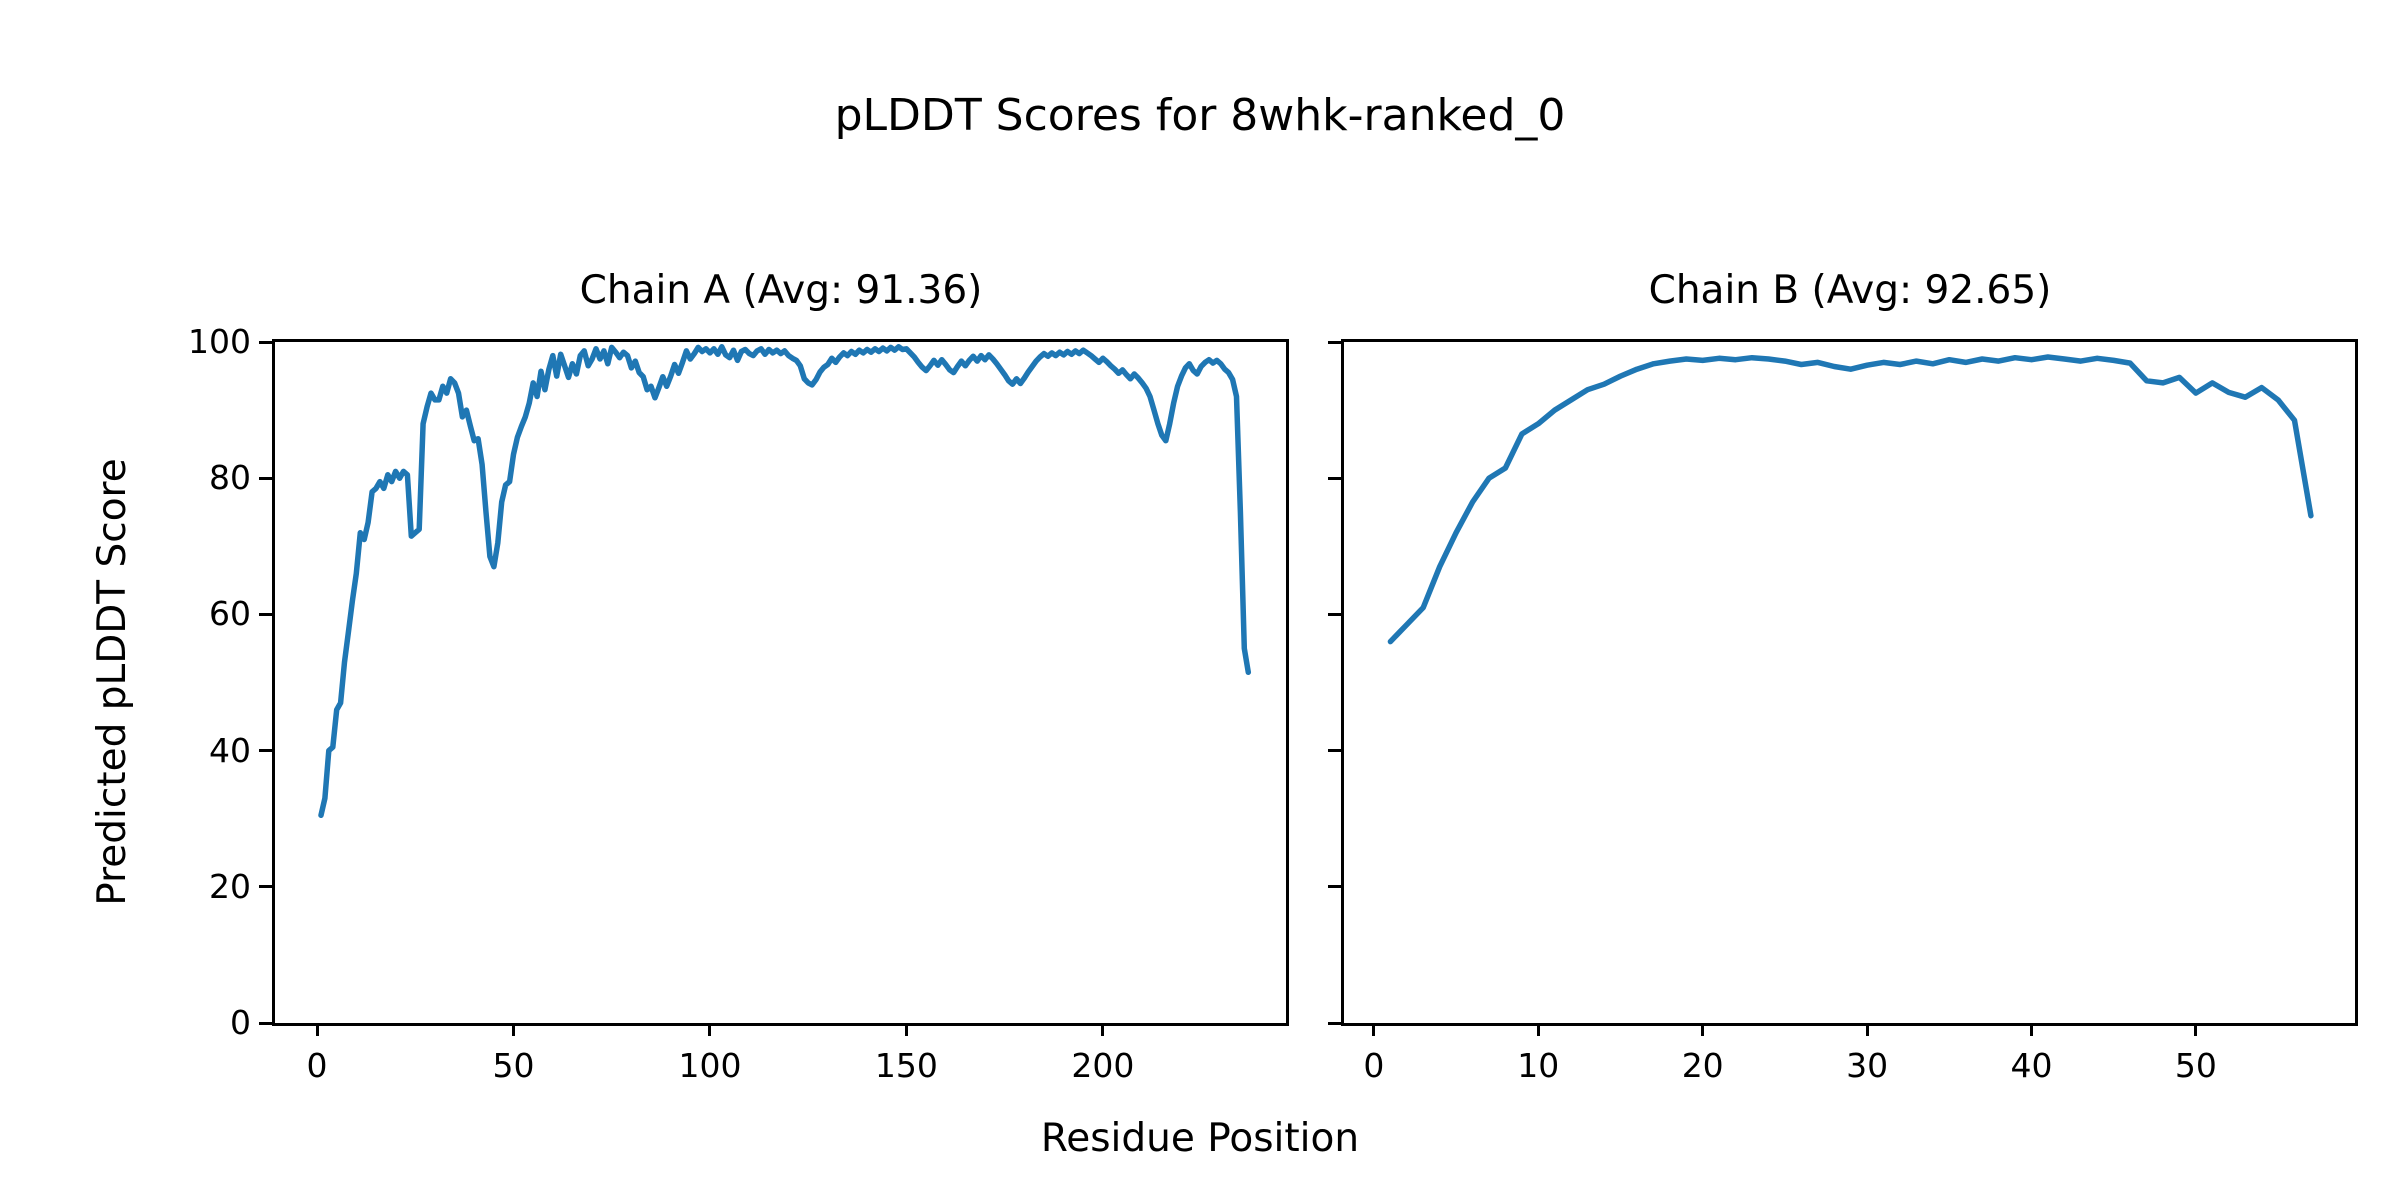  Describe the element at coordinates (1850, 290) in the screenshot. I see `chain-b-subplot-title: Chain B (Avg: 92.65)` at that location.